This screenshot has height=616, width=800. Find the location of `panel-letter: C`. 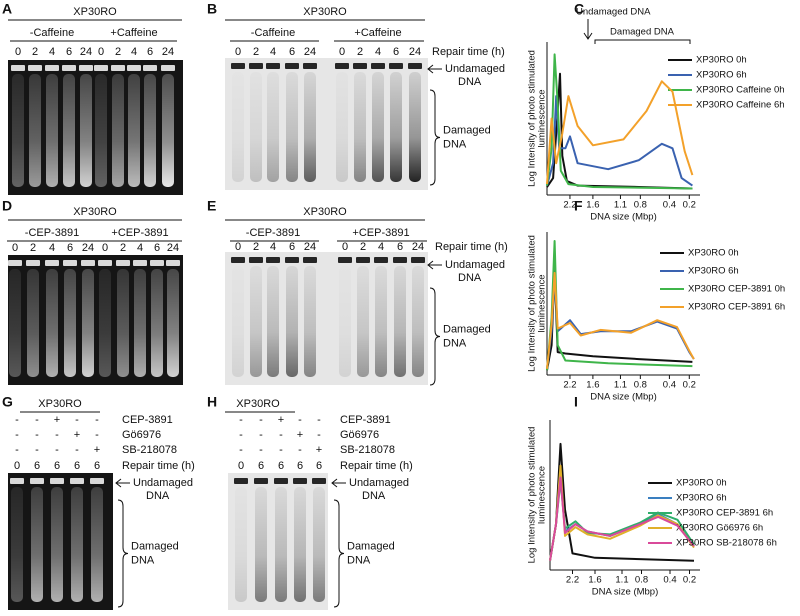

panel-letter: C is located at coordinates (579, 9).